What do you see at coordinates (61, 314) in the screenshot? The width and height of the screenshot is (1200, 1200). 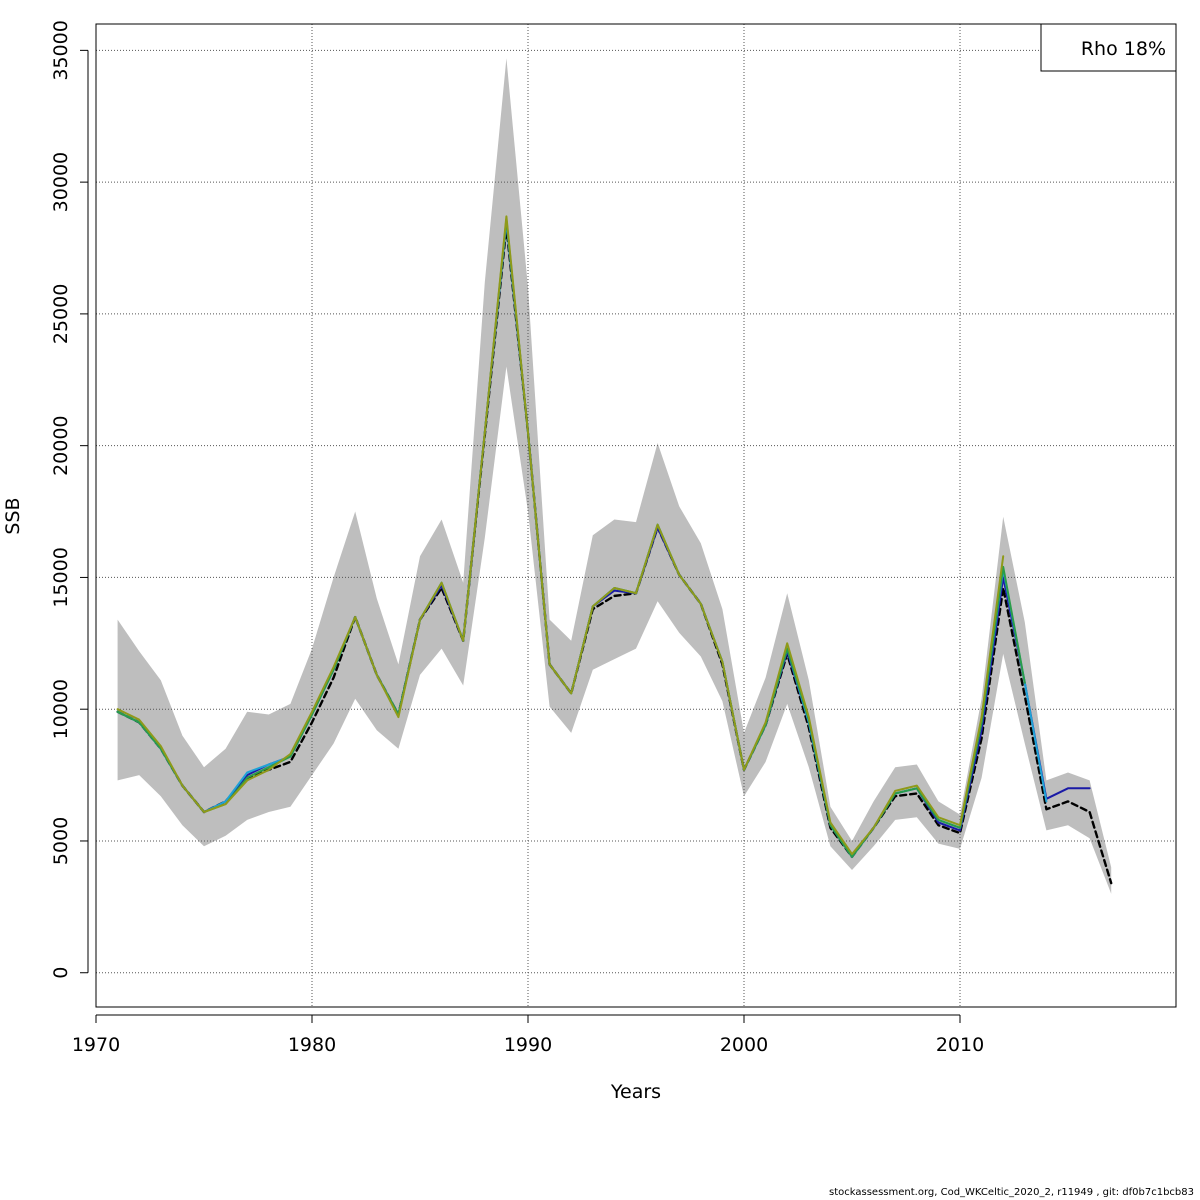 I see `y-tick-label: 25000` at bounding box center [61, 314].